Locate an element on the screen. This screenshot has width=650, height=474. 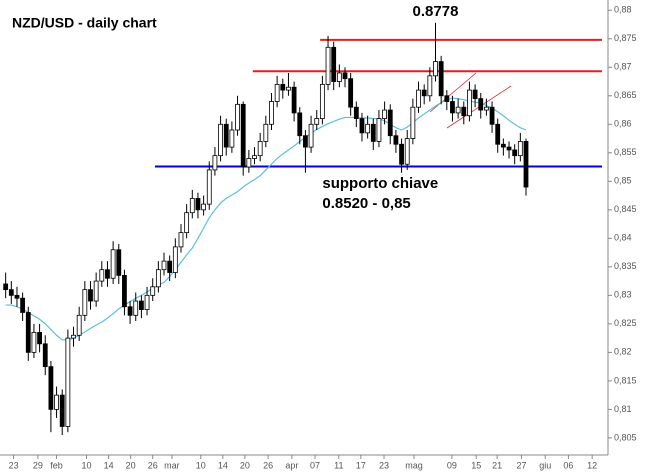
x-tick-label: mar is located at coordinates (172, 465).